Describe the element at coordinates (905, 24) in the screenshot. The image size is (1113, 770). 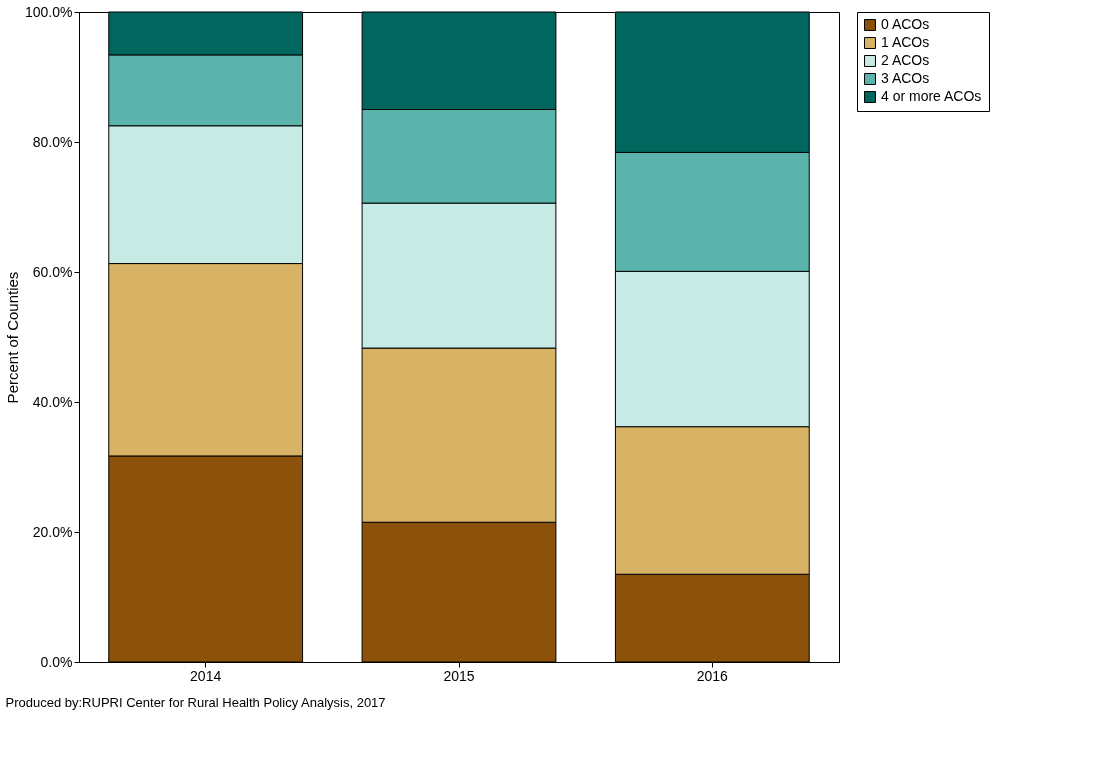
I see `legend-label: 0 ACOs` at that location.